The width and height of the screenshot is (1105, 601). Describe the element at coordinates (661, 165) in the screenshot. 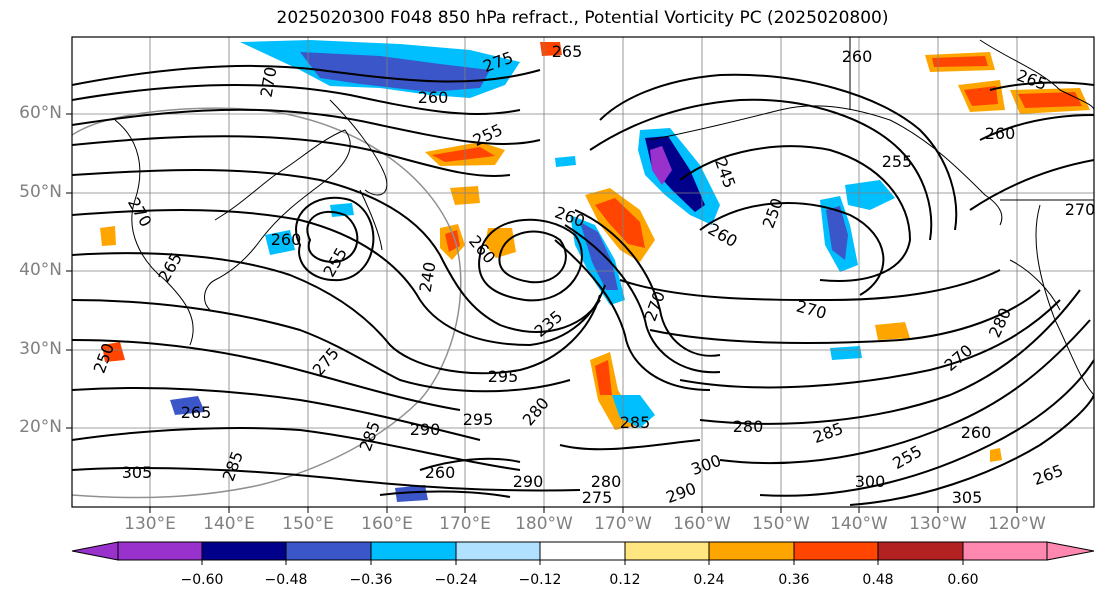

I see `shade-purple-vortex` at that location.